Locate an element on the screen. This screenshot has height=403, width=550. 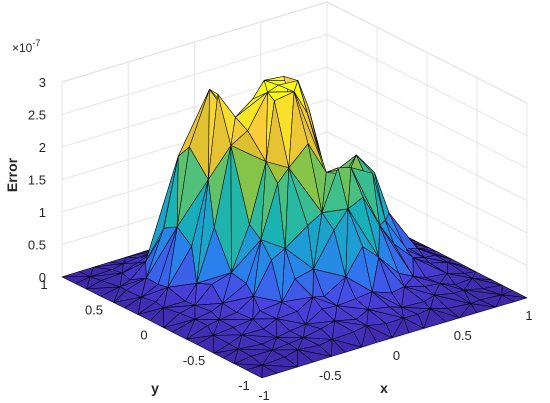
z-tick-label: 0 is located at coordinates (42, 277).